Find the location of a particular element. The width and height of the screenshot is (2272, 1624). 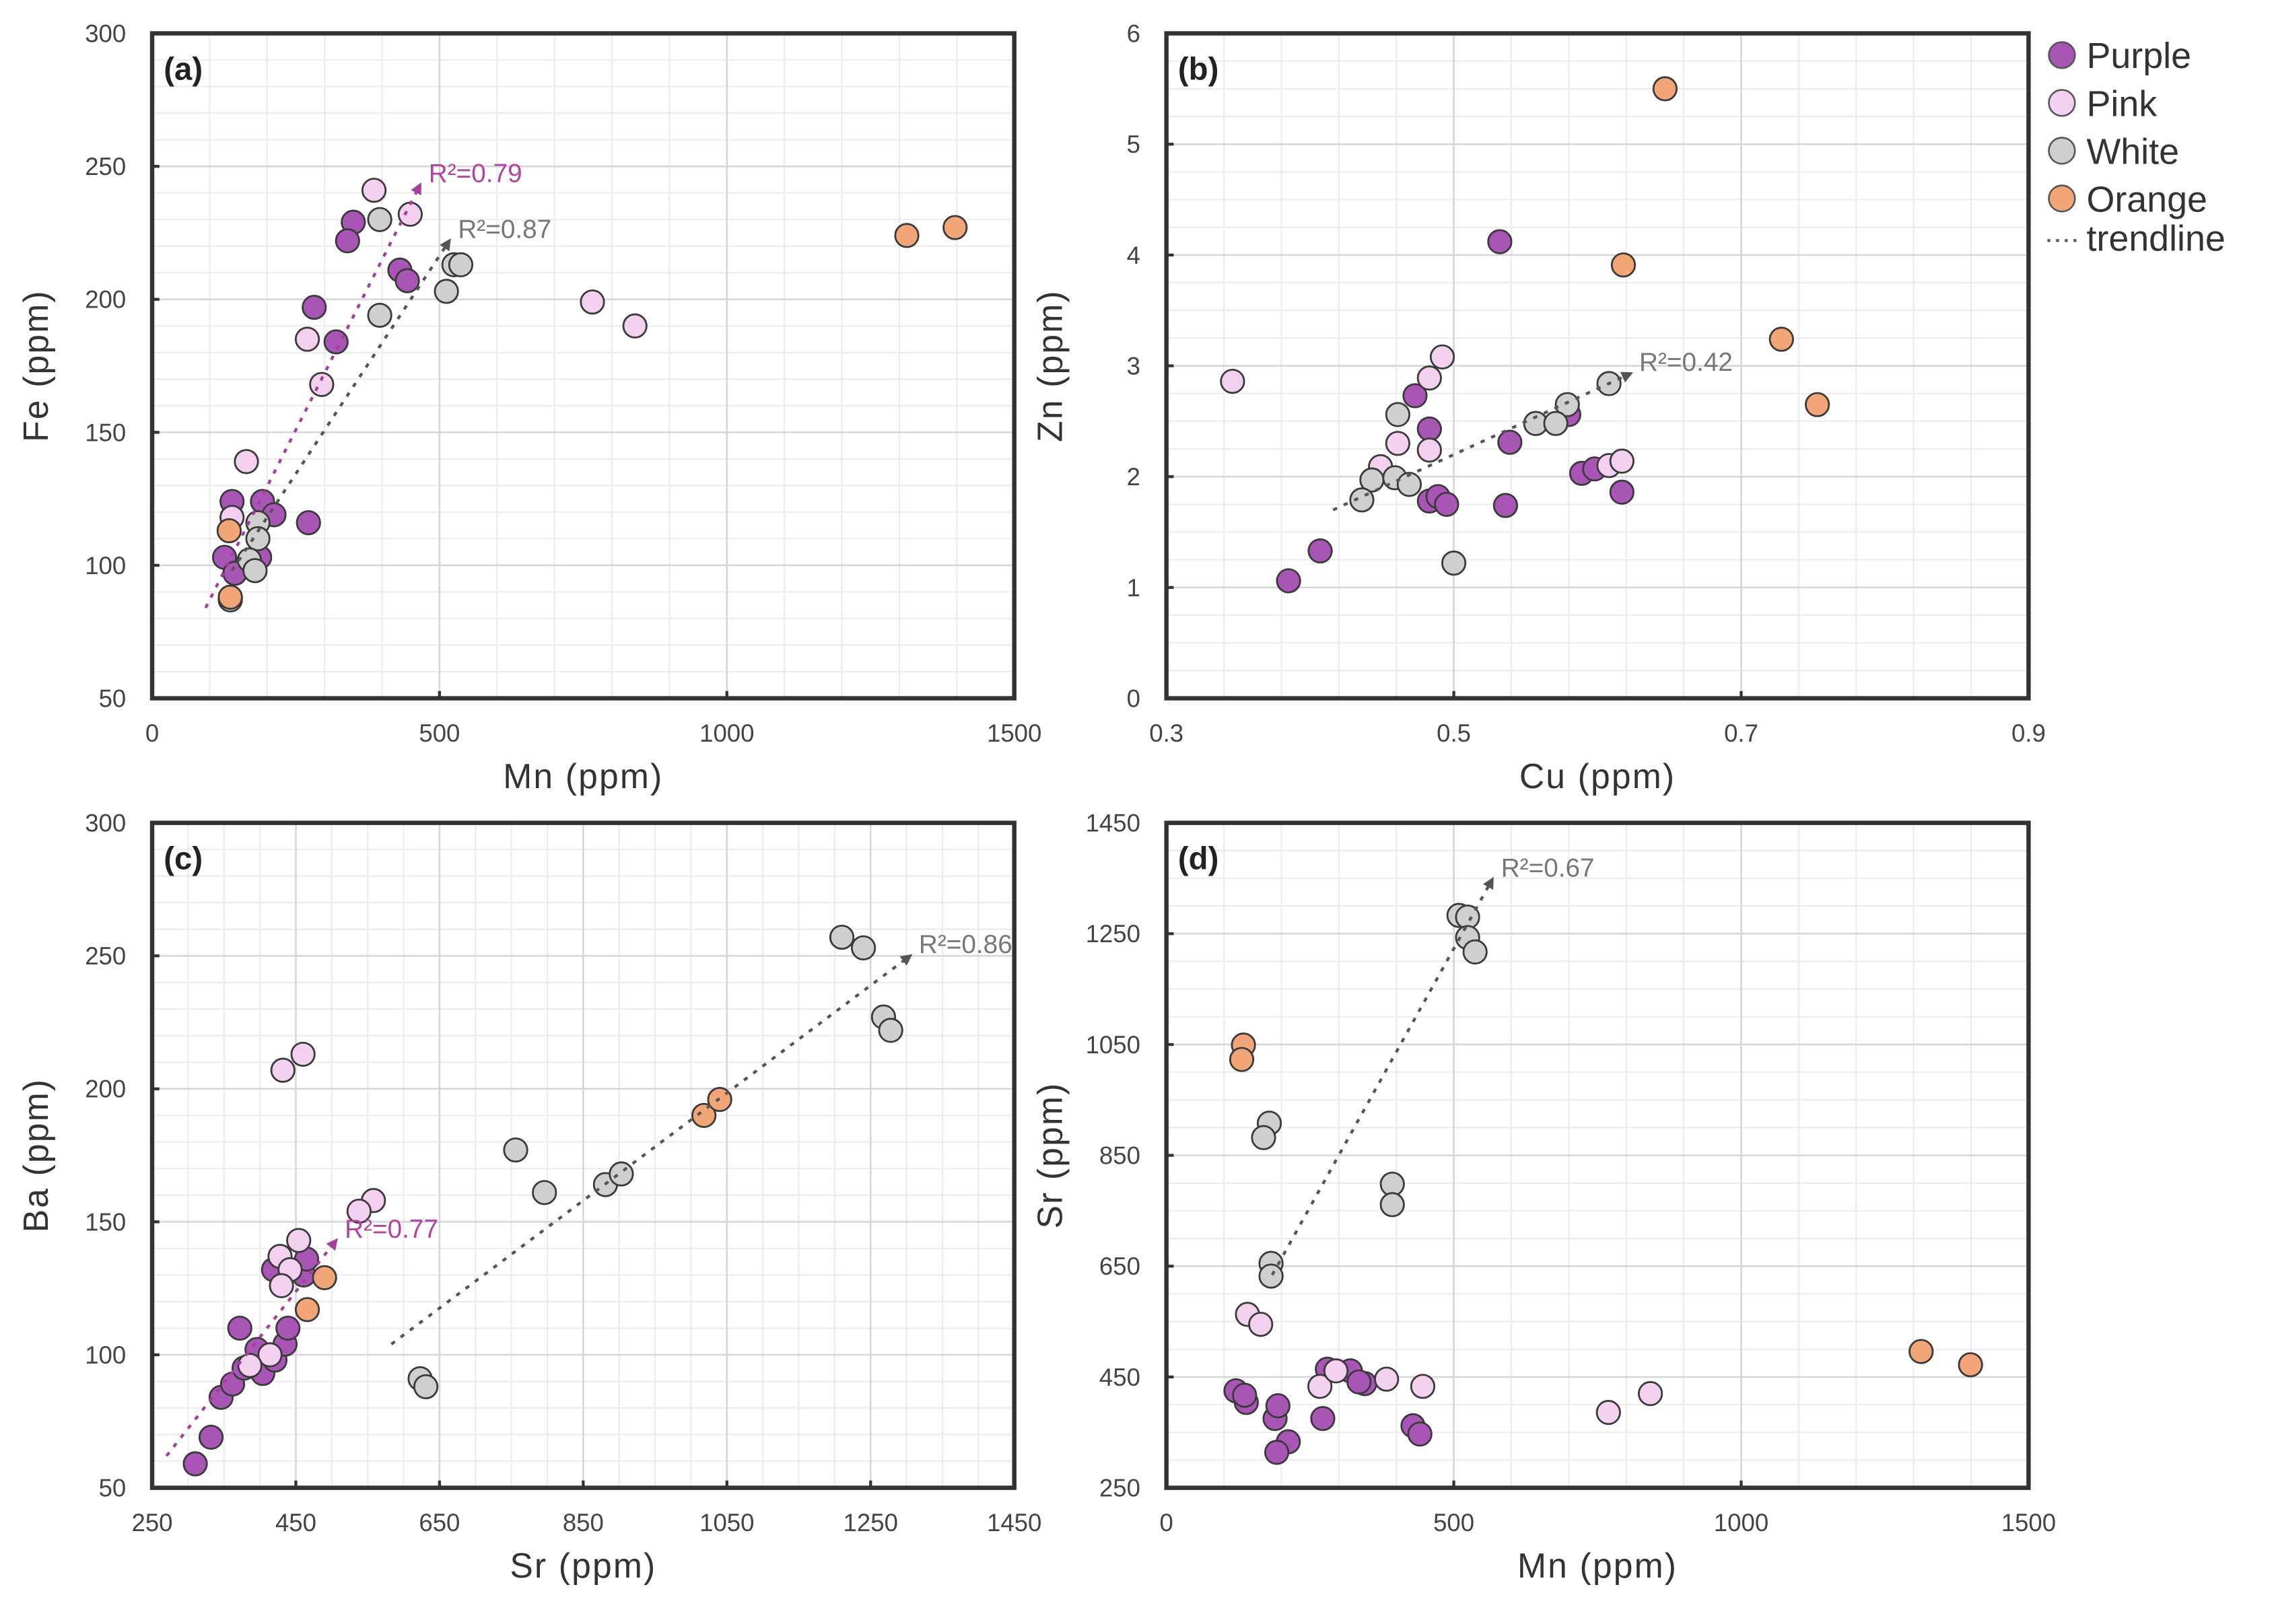

x-tick-label: 0.5 is located at coordinates (1454, 733).